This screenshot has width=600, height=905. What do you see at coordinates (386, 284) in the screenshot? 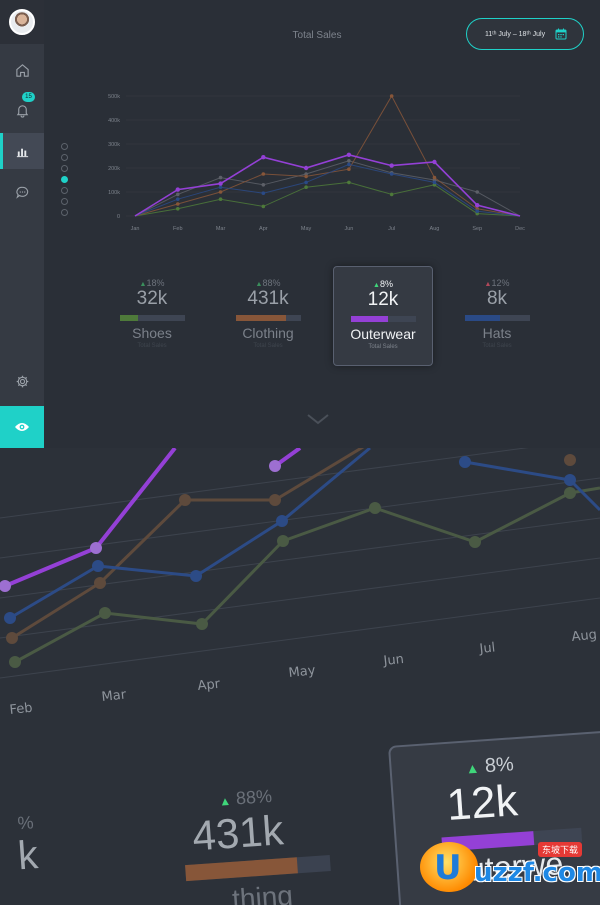
I see `card-change-text: 8%` at bounding box center [386, 284].